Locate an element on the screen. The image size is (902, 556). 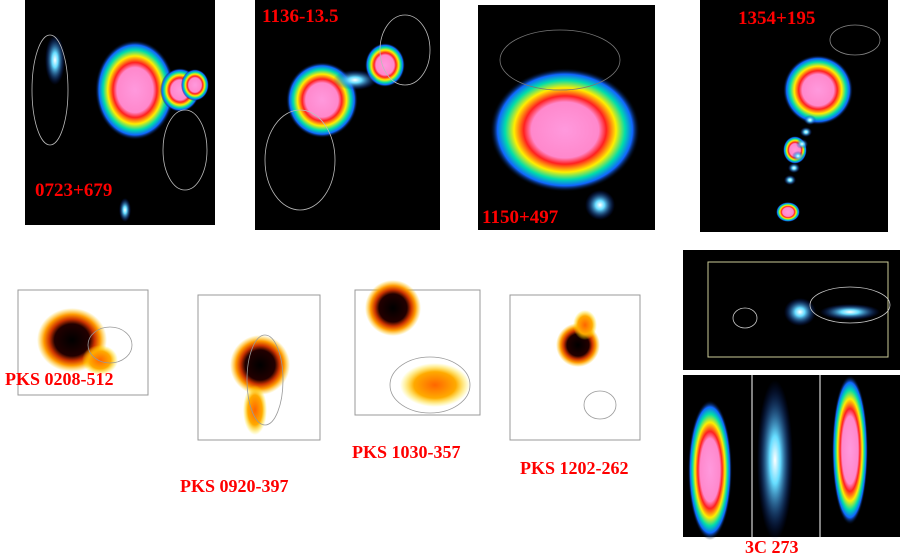
panel-label: PKS 0920-397 is located at coordinates (234, 486).